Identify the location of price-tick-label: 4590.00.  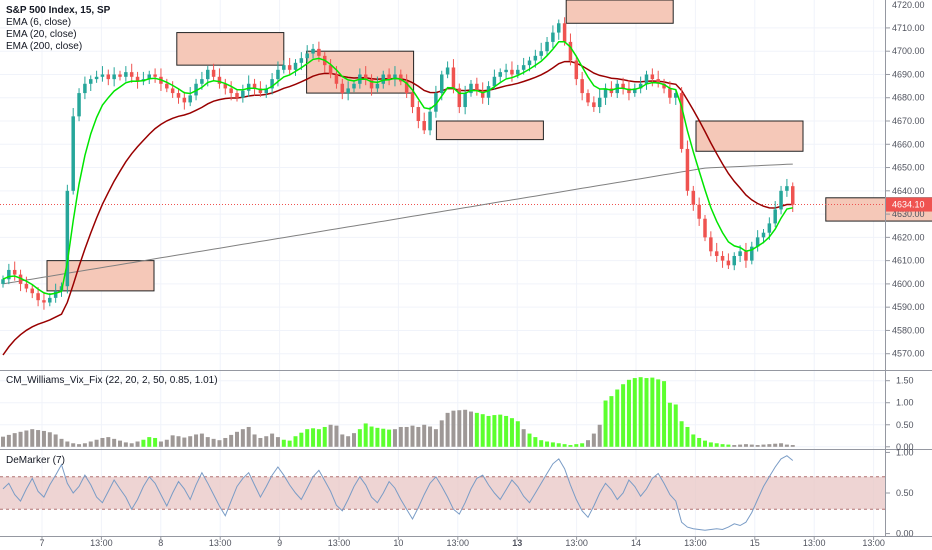
(908, 307).